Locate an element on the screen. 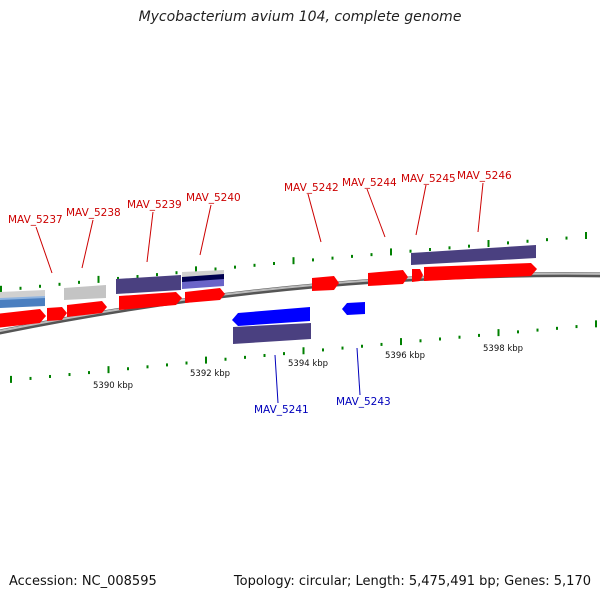  kbp-label: 5392 kbp is located at coordinates (210, 374).